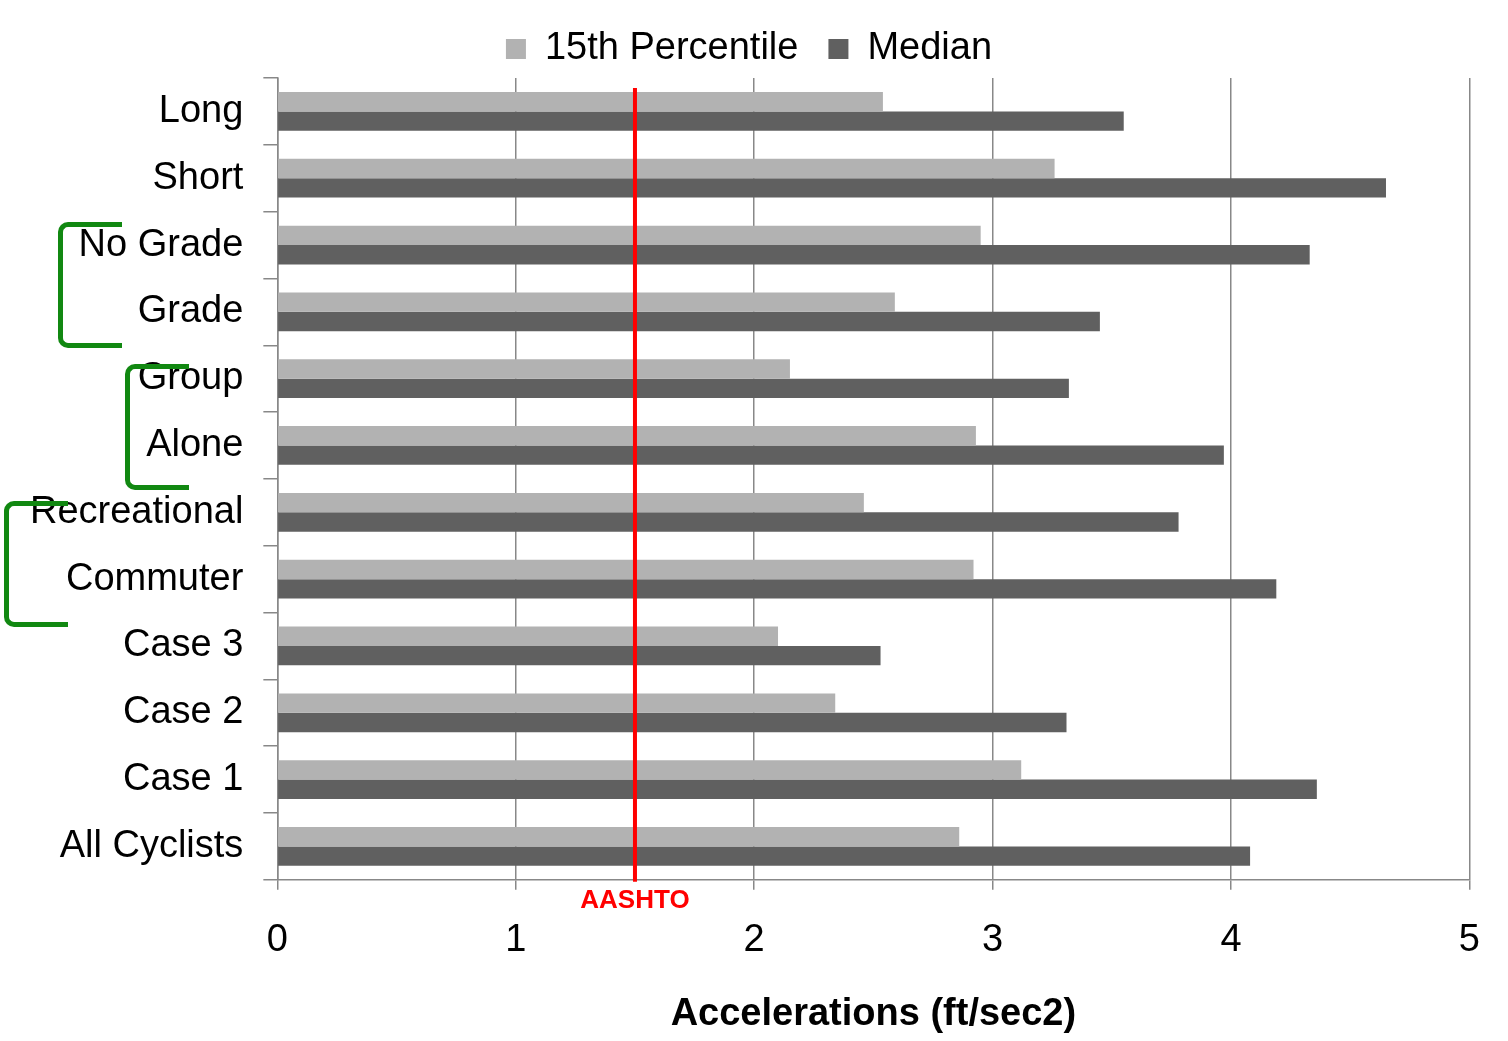 The width and height of the screenshot is (1508, 1041). I want to click on y-tick-label: Case 2, so click(183, 710).